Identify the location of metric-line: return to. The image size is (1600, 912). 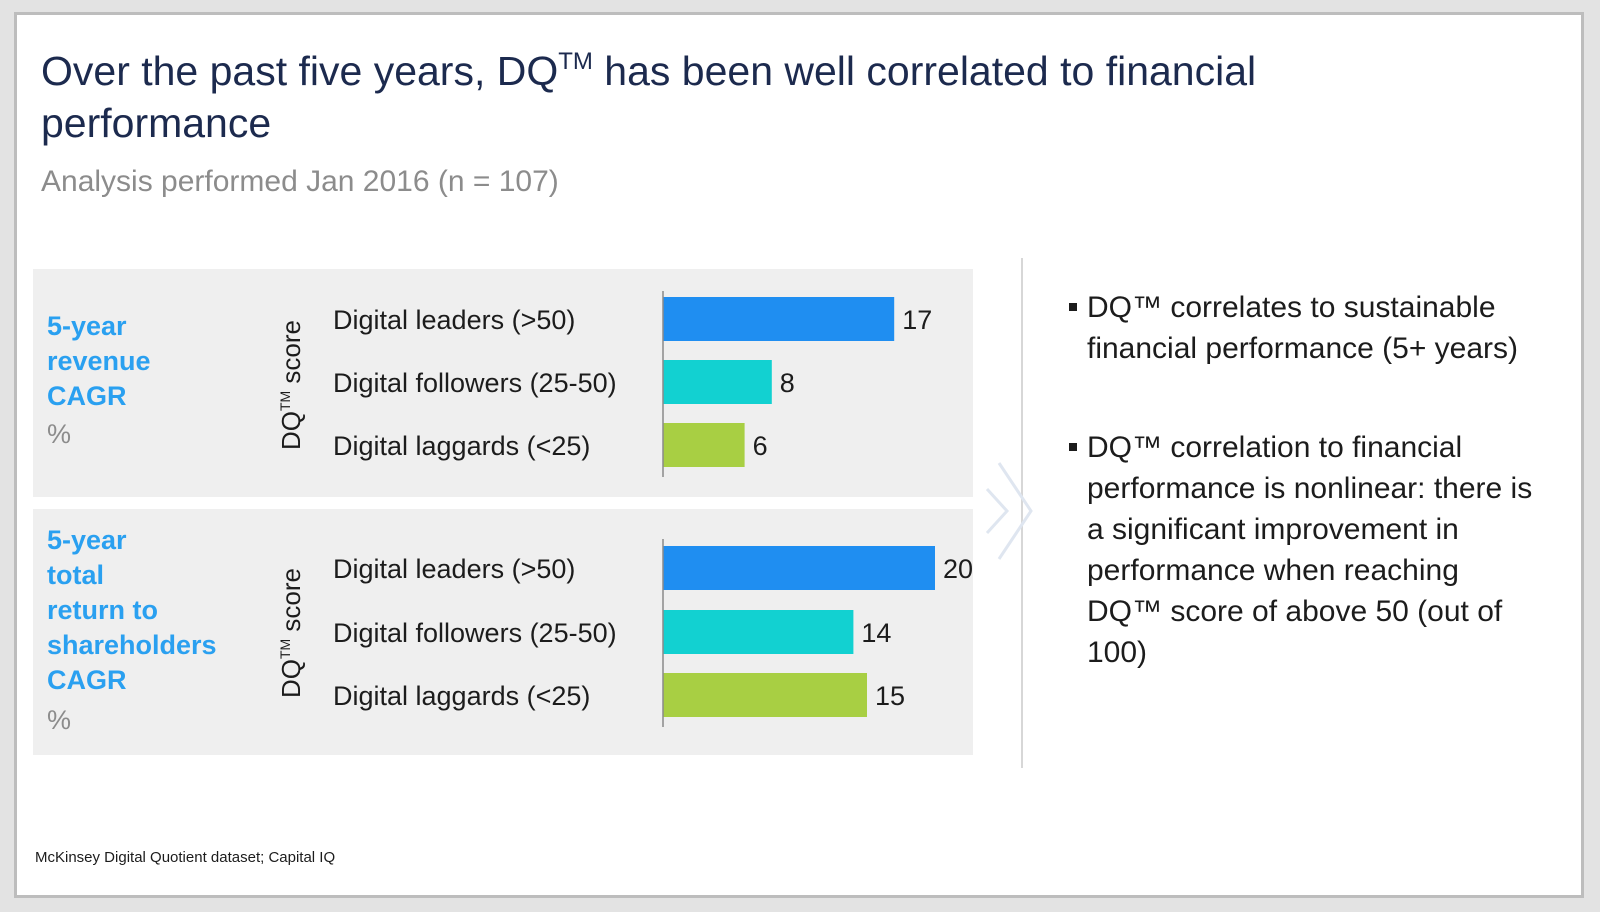
(102, 610).